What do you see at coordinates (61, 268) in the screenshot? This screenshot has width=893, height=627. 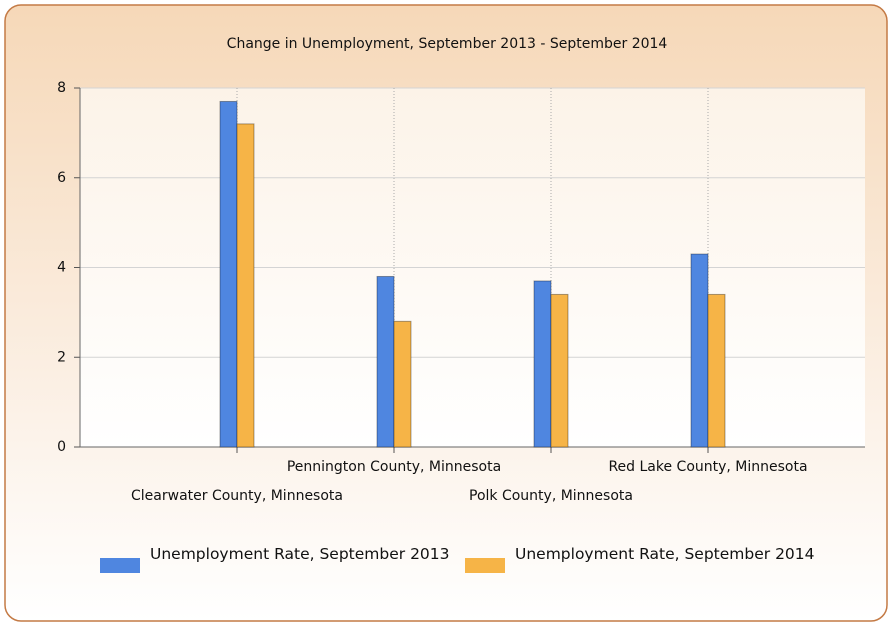 I see `y-tick-label: 4` at bounding box center [61, 268].